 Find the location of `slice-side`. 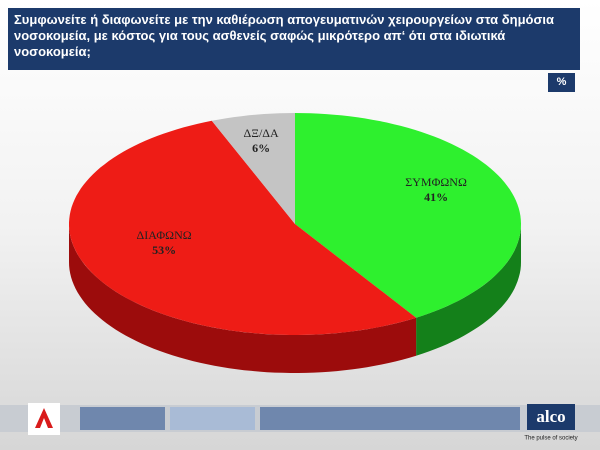

slice-side is located at coordinates (468, 290).